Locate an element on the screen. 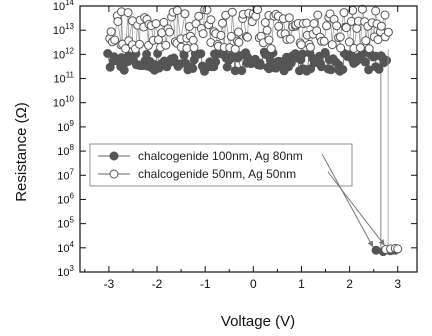 The image size is (432, 336). x-tick-label: 0 is located at coordinates (253, 284).